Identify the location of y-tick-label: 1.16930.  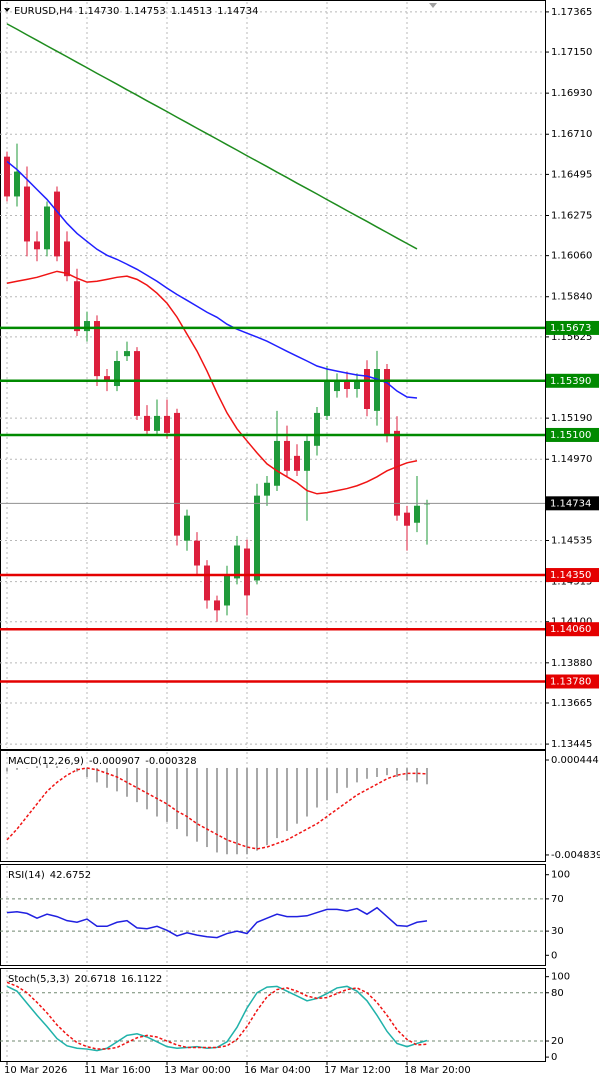
(571, 93).